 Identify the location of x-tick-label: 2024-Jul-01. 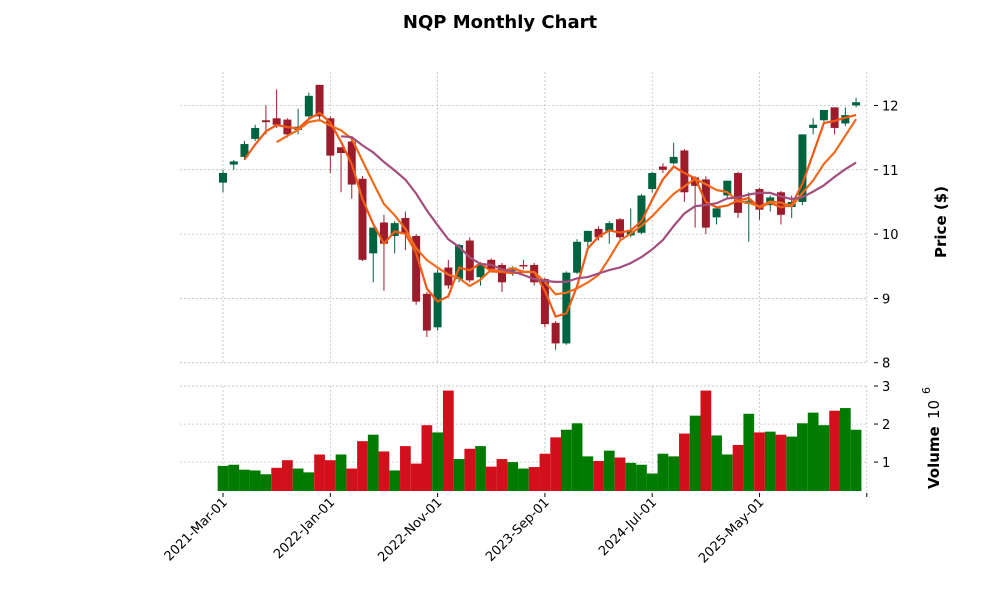
(628, 527).